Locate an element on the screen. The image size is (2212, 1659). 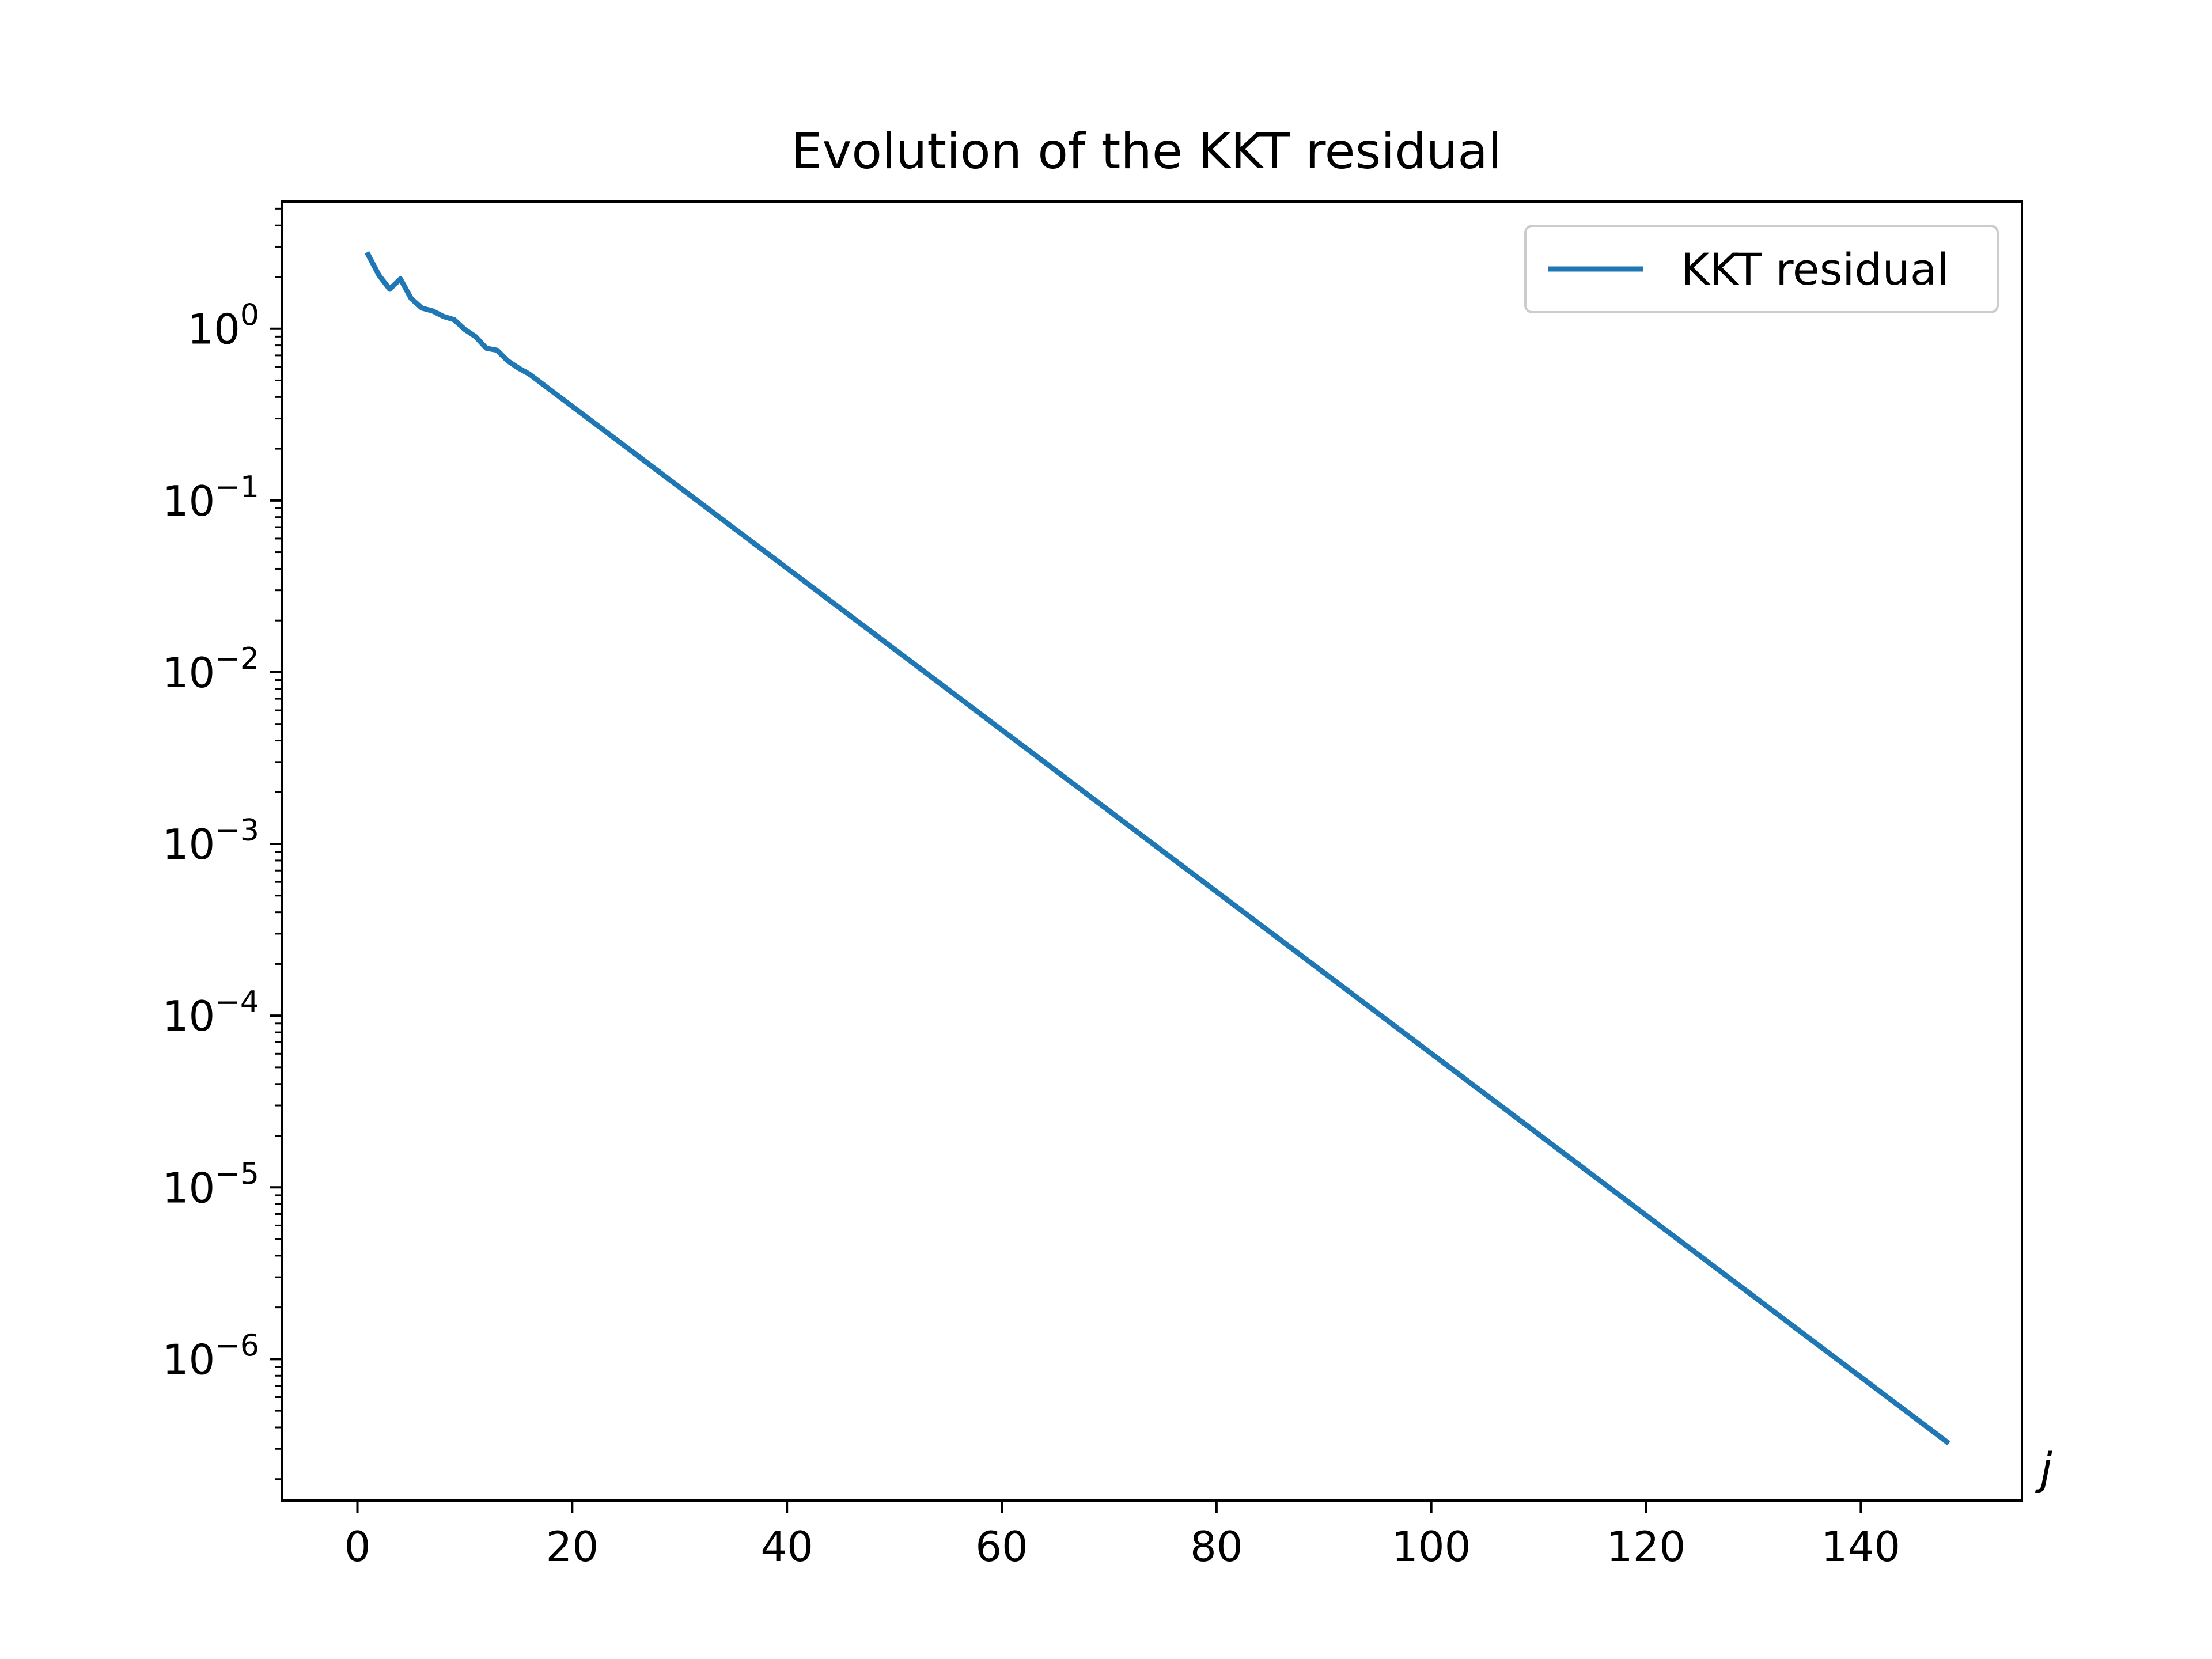
x-tick-label: 100 is located at coordinates (1431, 1546).